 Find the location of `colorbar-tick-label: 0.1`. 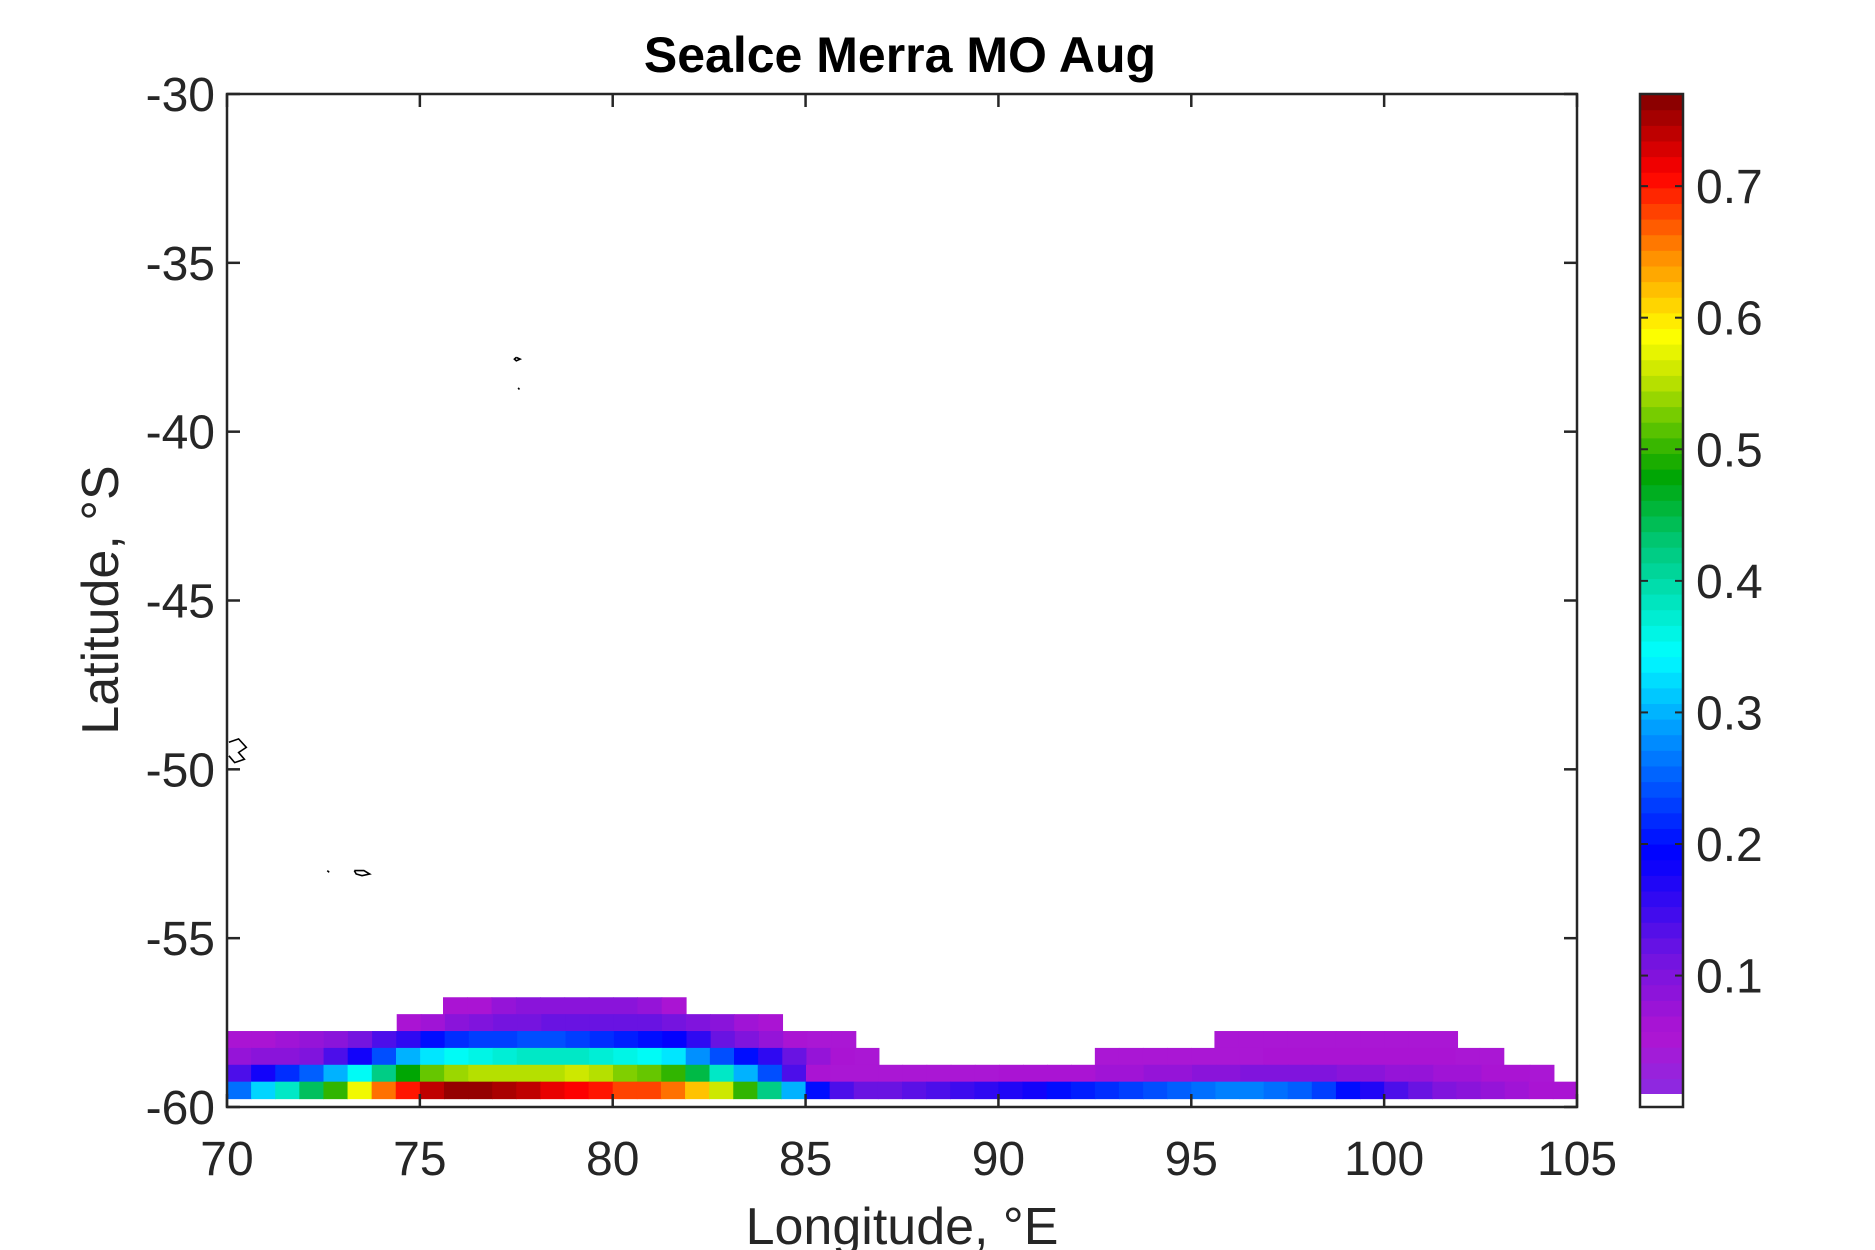

colorbar-tick-label: 0.1 is located at coordinates (1729, 977).